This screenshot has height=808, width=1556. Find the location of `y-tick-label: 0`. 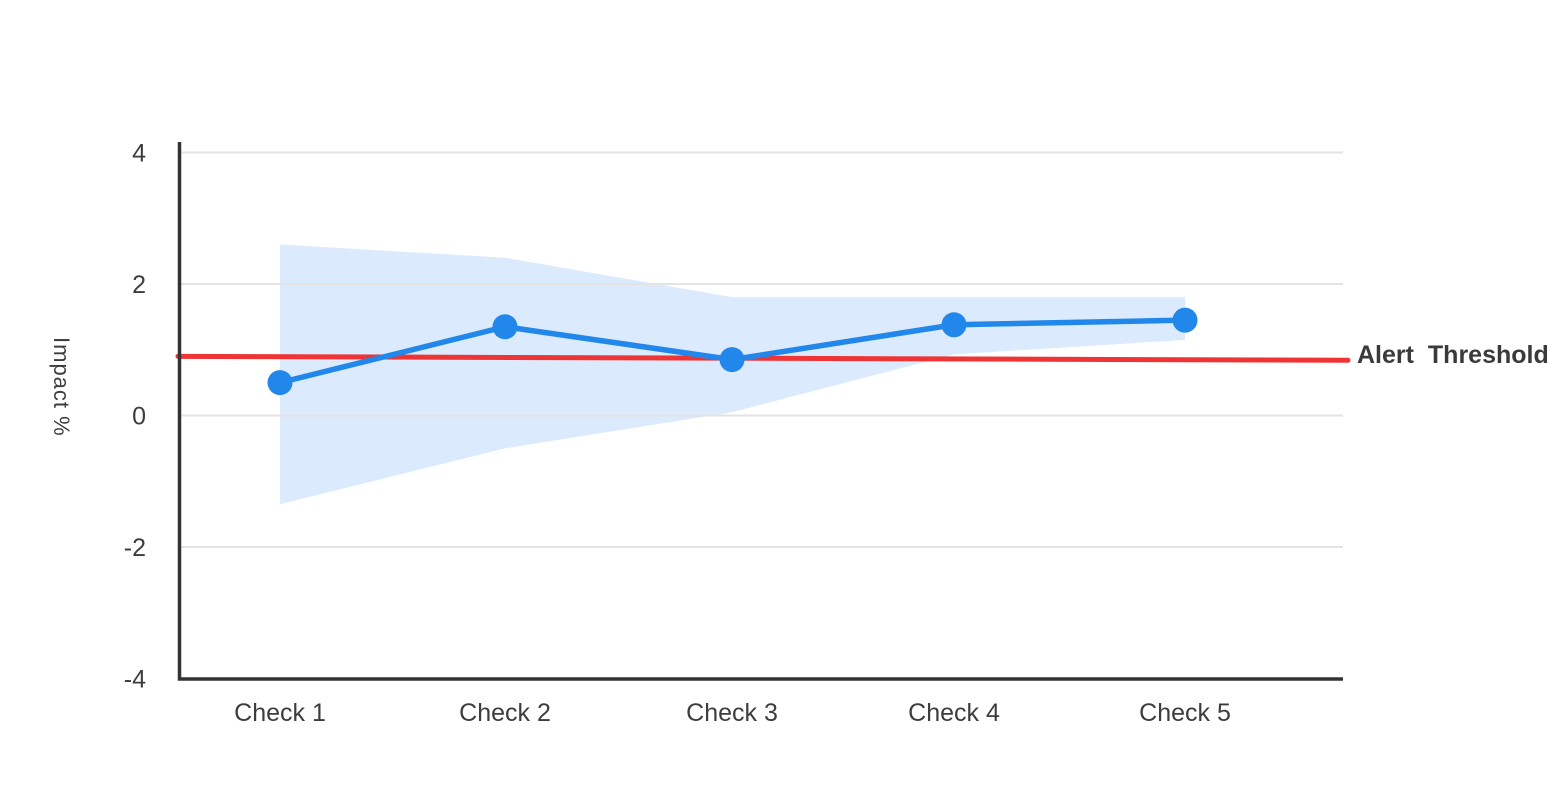

y-tick-label: 0 is located at coordinates (139, 417).